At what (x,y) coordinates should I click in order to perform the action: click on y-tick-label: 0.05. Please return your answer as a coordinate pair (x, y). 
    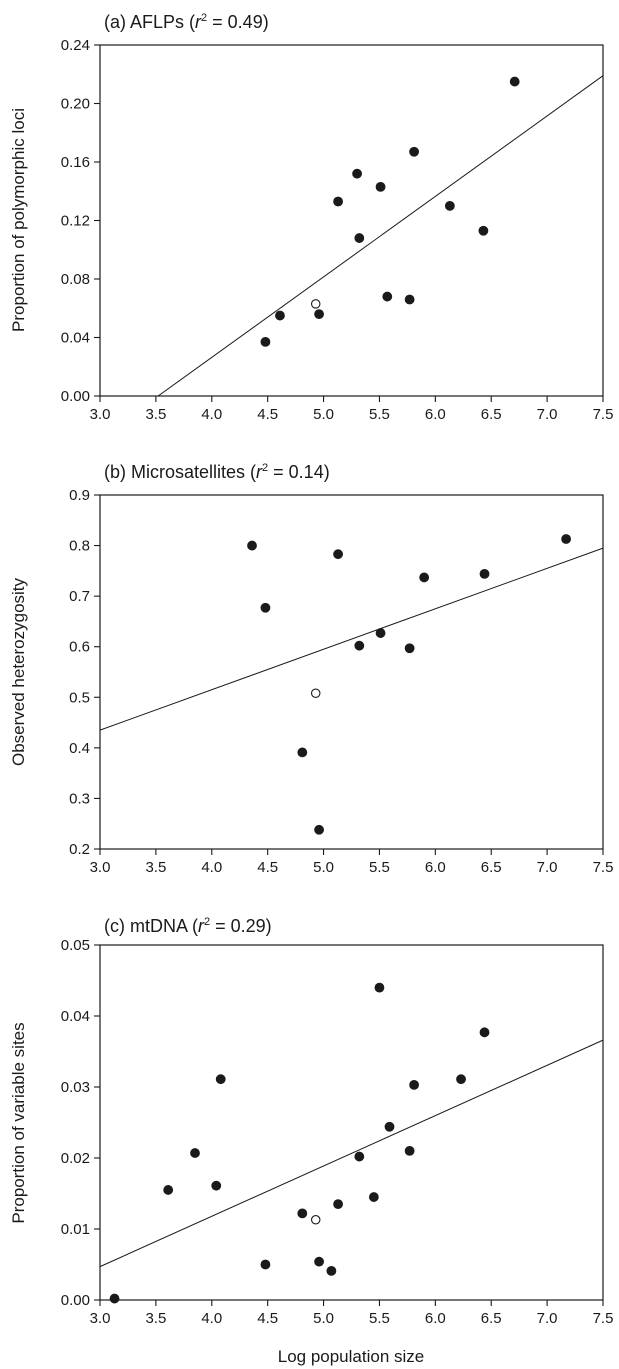
    Looking at the image, I should click on (75, 945).